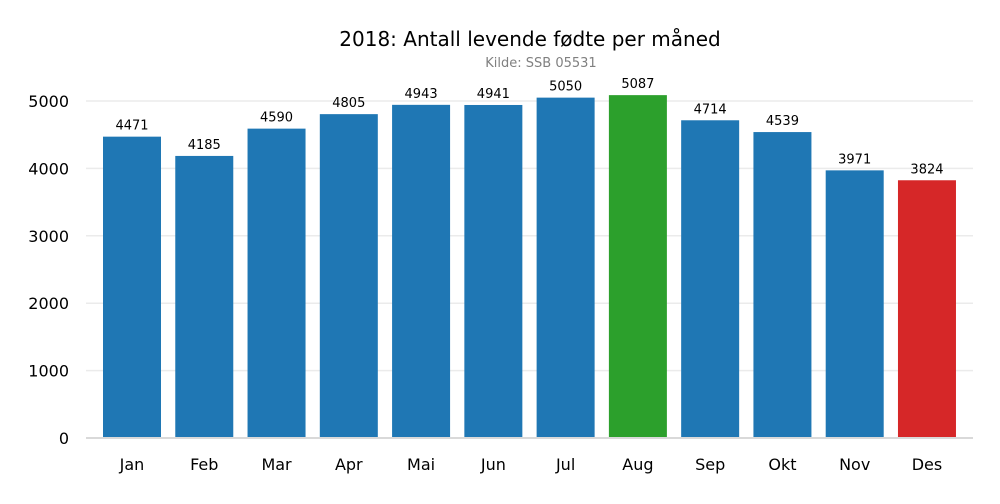 This screenshot has height=504, width=1000. Describe the element at coordinates (565, 464) in the screenshot. I see `x-tick-label: Jul` at that location.